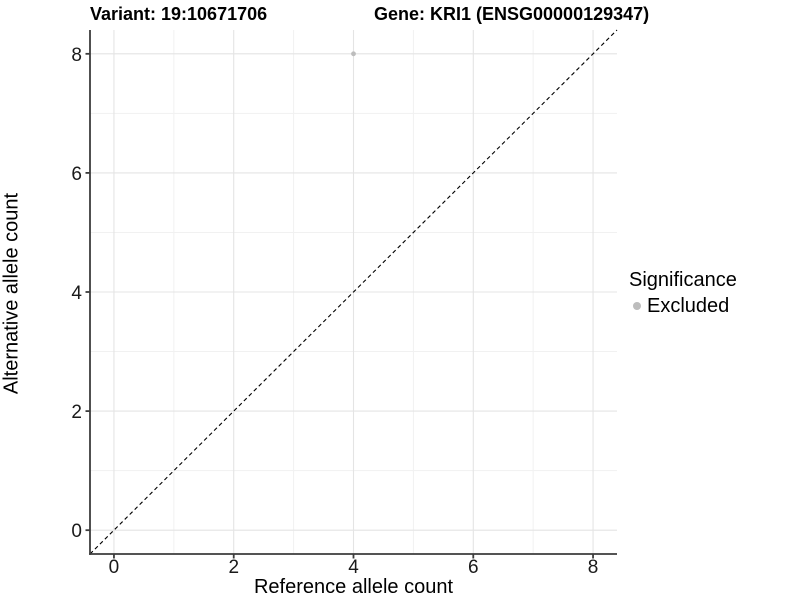  Describe the element at coordinates (76, 531) in the screenshot. I see `y-tick-label: 0` at that location.